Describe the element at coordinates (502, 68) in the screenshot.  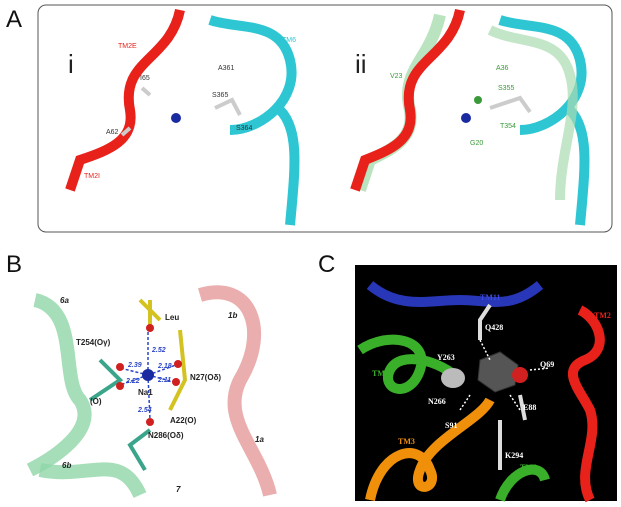
I see `annotation: A36` at that location.